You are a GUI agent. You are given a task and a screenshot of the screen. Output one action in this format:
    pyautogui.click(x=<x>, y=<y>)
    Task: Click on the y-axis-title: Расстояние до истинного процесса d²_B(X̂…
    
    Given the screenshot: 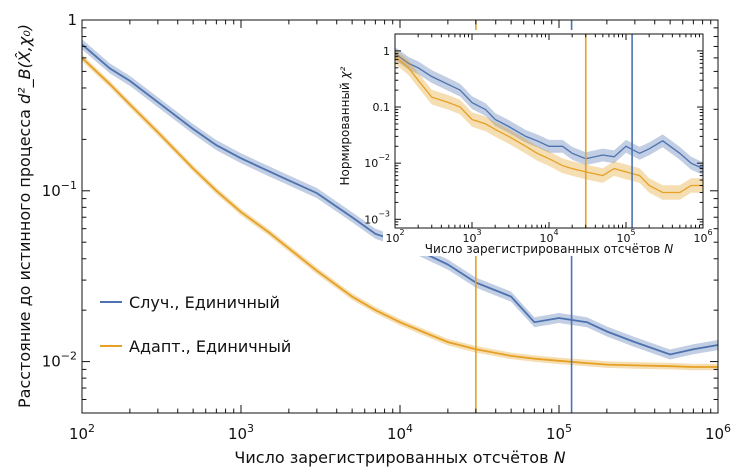 What is the action you would take?
    pyautogui.click(x=25, y=216)
    